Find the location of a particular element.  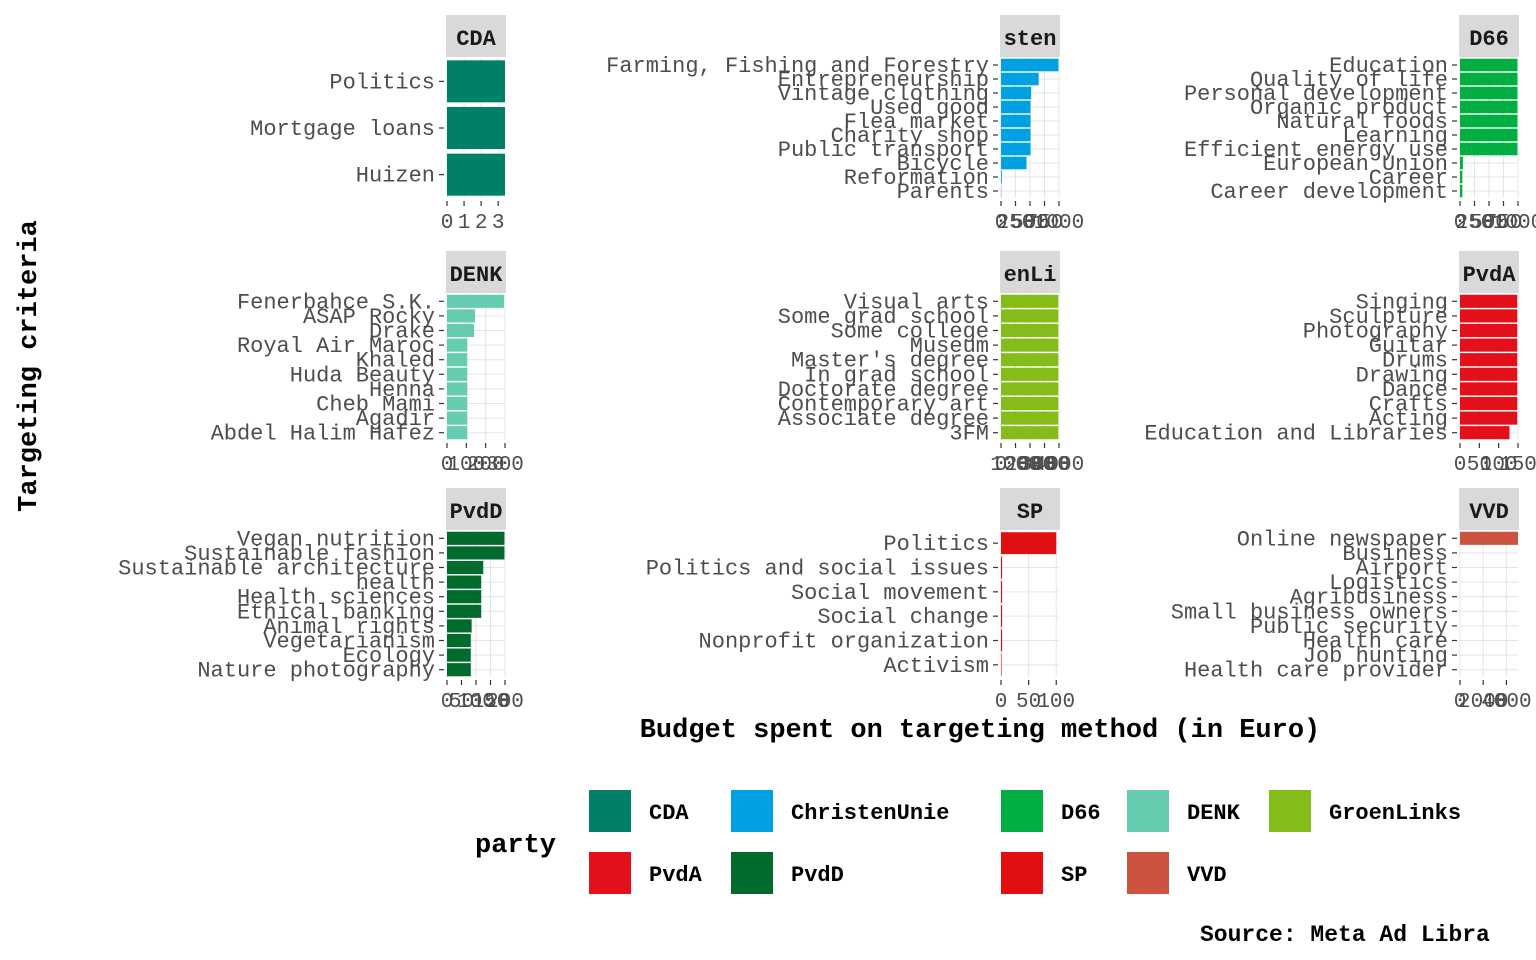

y-tick-label: Drawing is located at coordinates (1402, 375).